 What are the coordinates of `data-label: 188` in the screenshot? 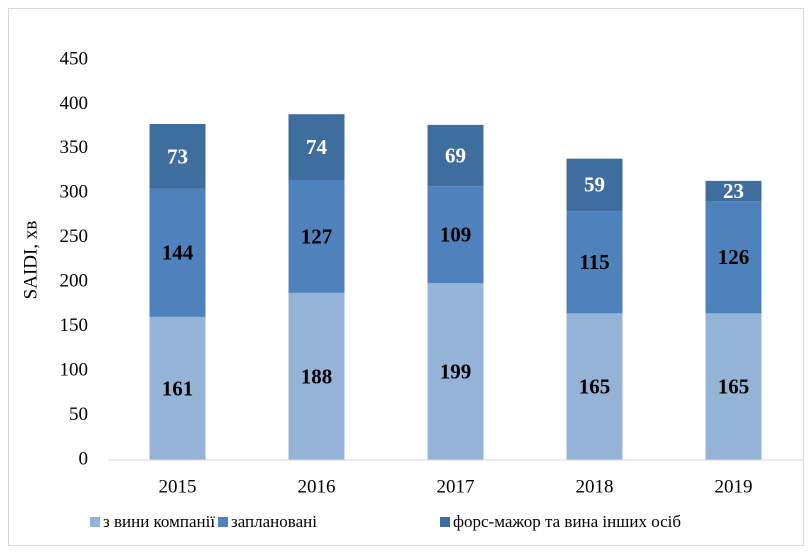 It's located at (317, 376).